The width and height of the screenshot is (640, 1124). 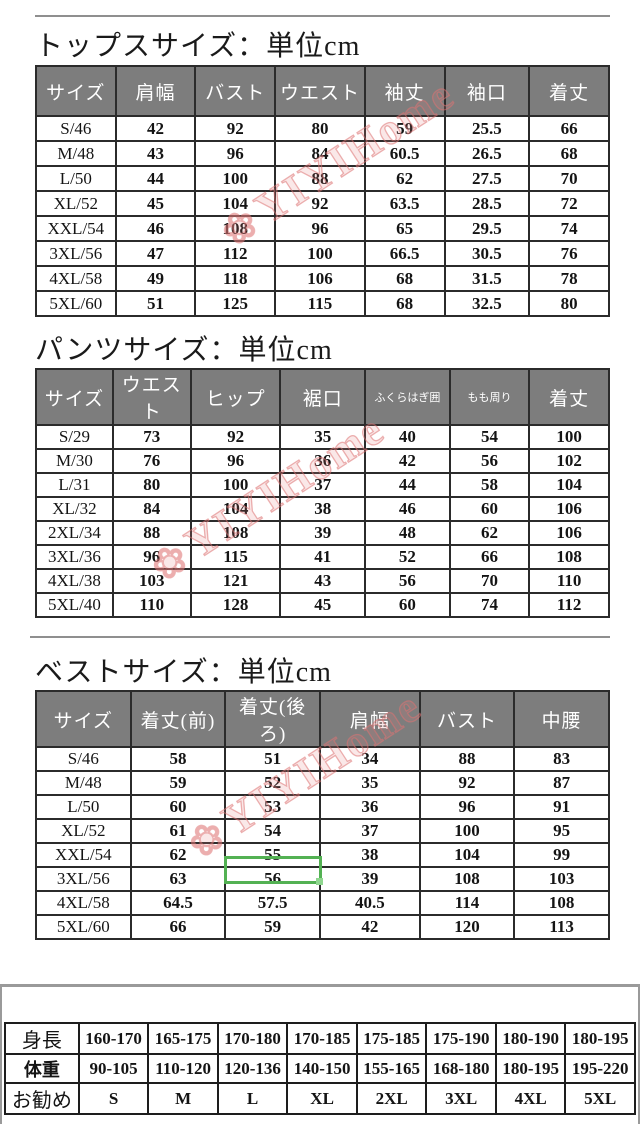 I want to click on value-cell: 66, so click(x=569, y=128).